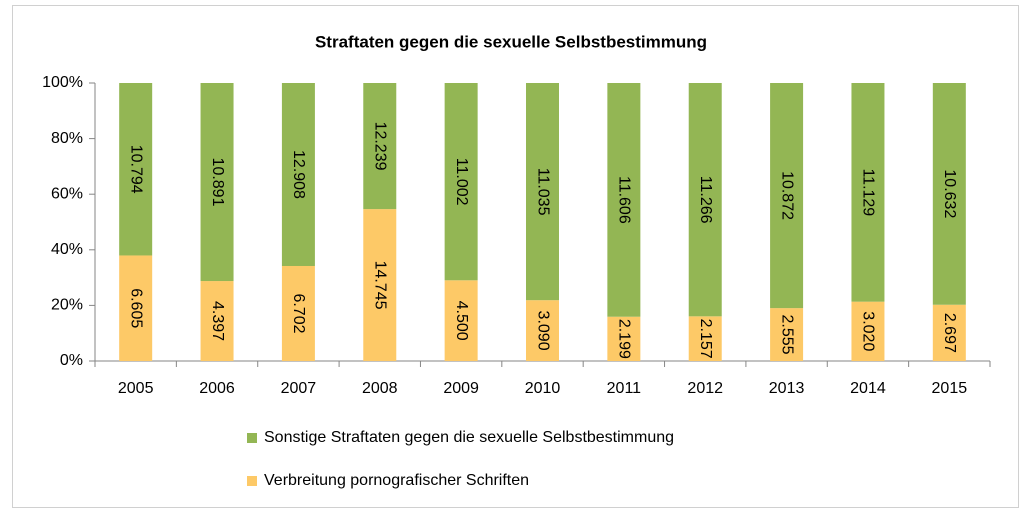 The width and height of the screenshot is (1022, 508). I want to click on data-label: 2.199, so click(624, 339).